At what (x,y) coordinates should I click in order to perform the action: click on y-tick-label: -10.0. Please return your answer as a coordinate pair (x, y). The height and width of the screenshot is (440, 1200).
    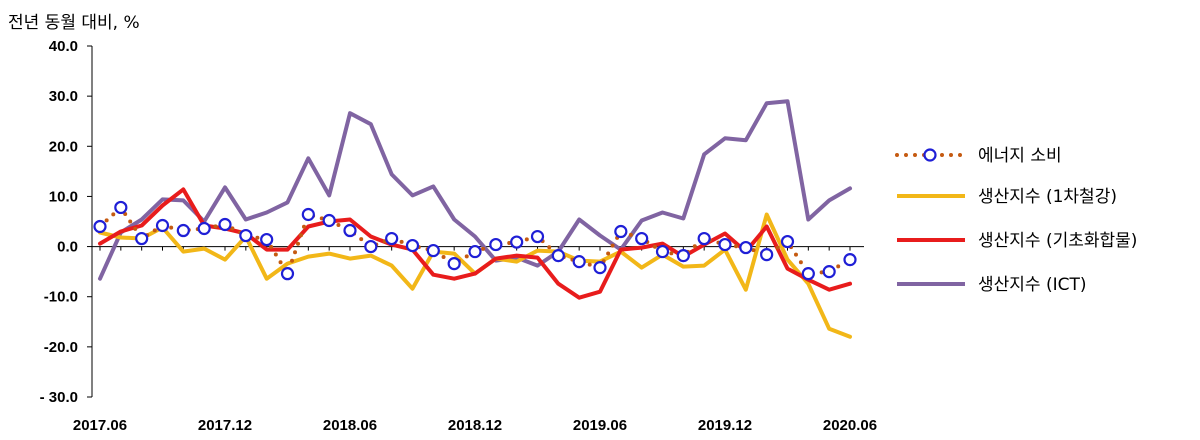
    Looking at the image, I should click on (61, 297).